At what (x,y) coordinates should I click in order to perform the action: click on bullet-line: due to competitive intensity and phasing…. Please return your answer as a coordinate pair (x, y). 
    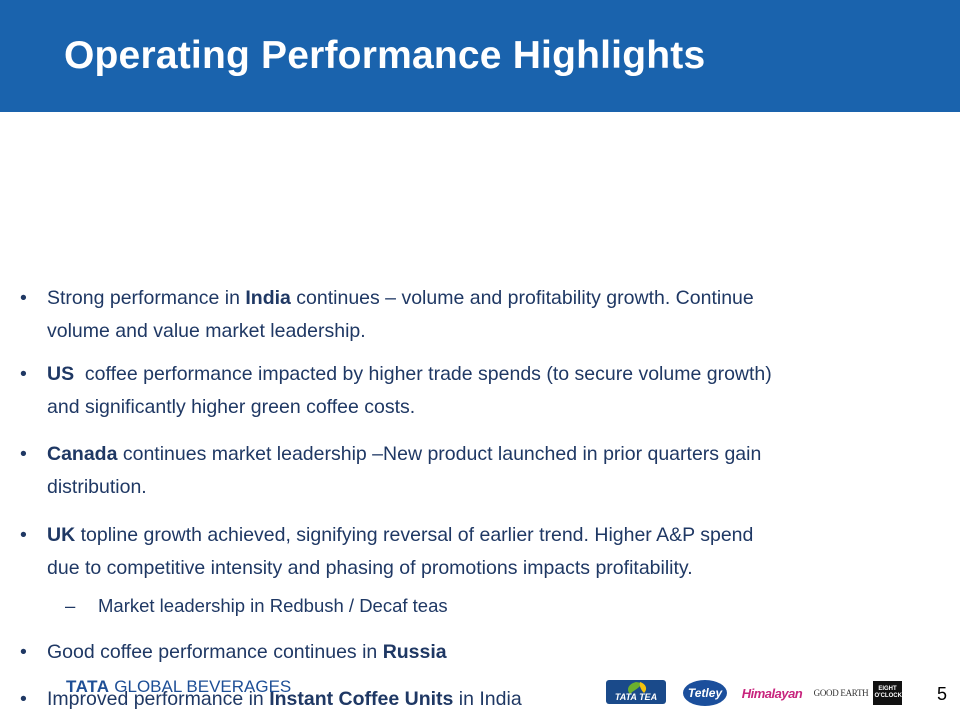
    Looking at the image, I should click on (370, 568).